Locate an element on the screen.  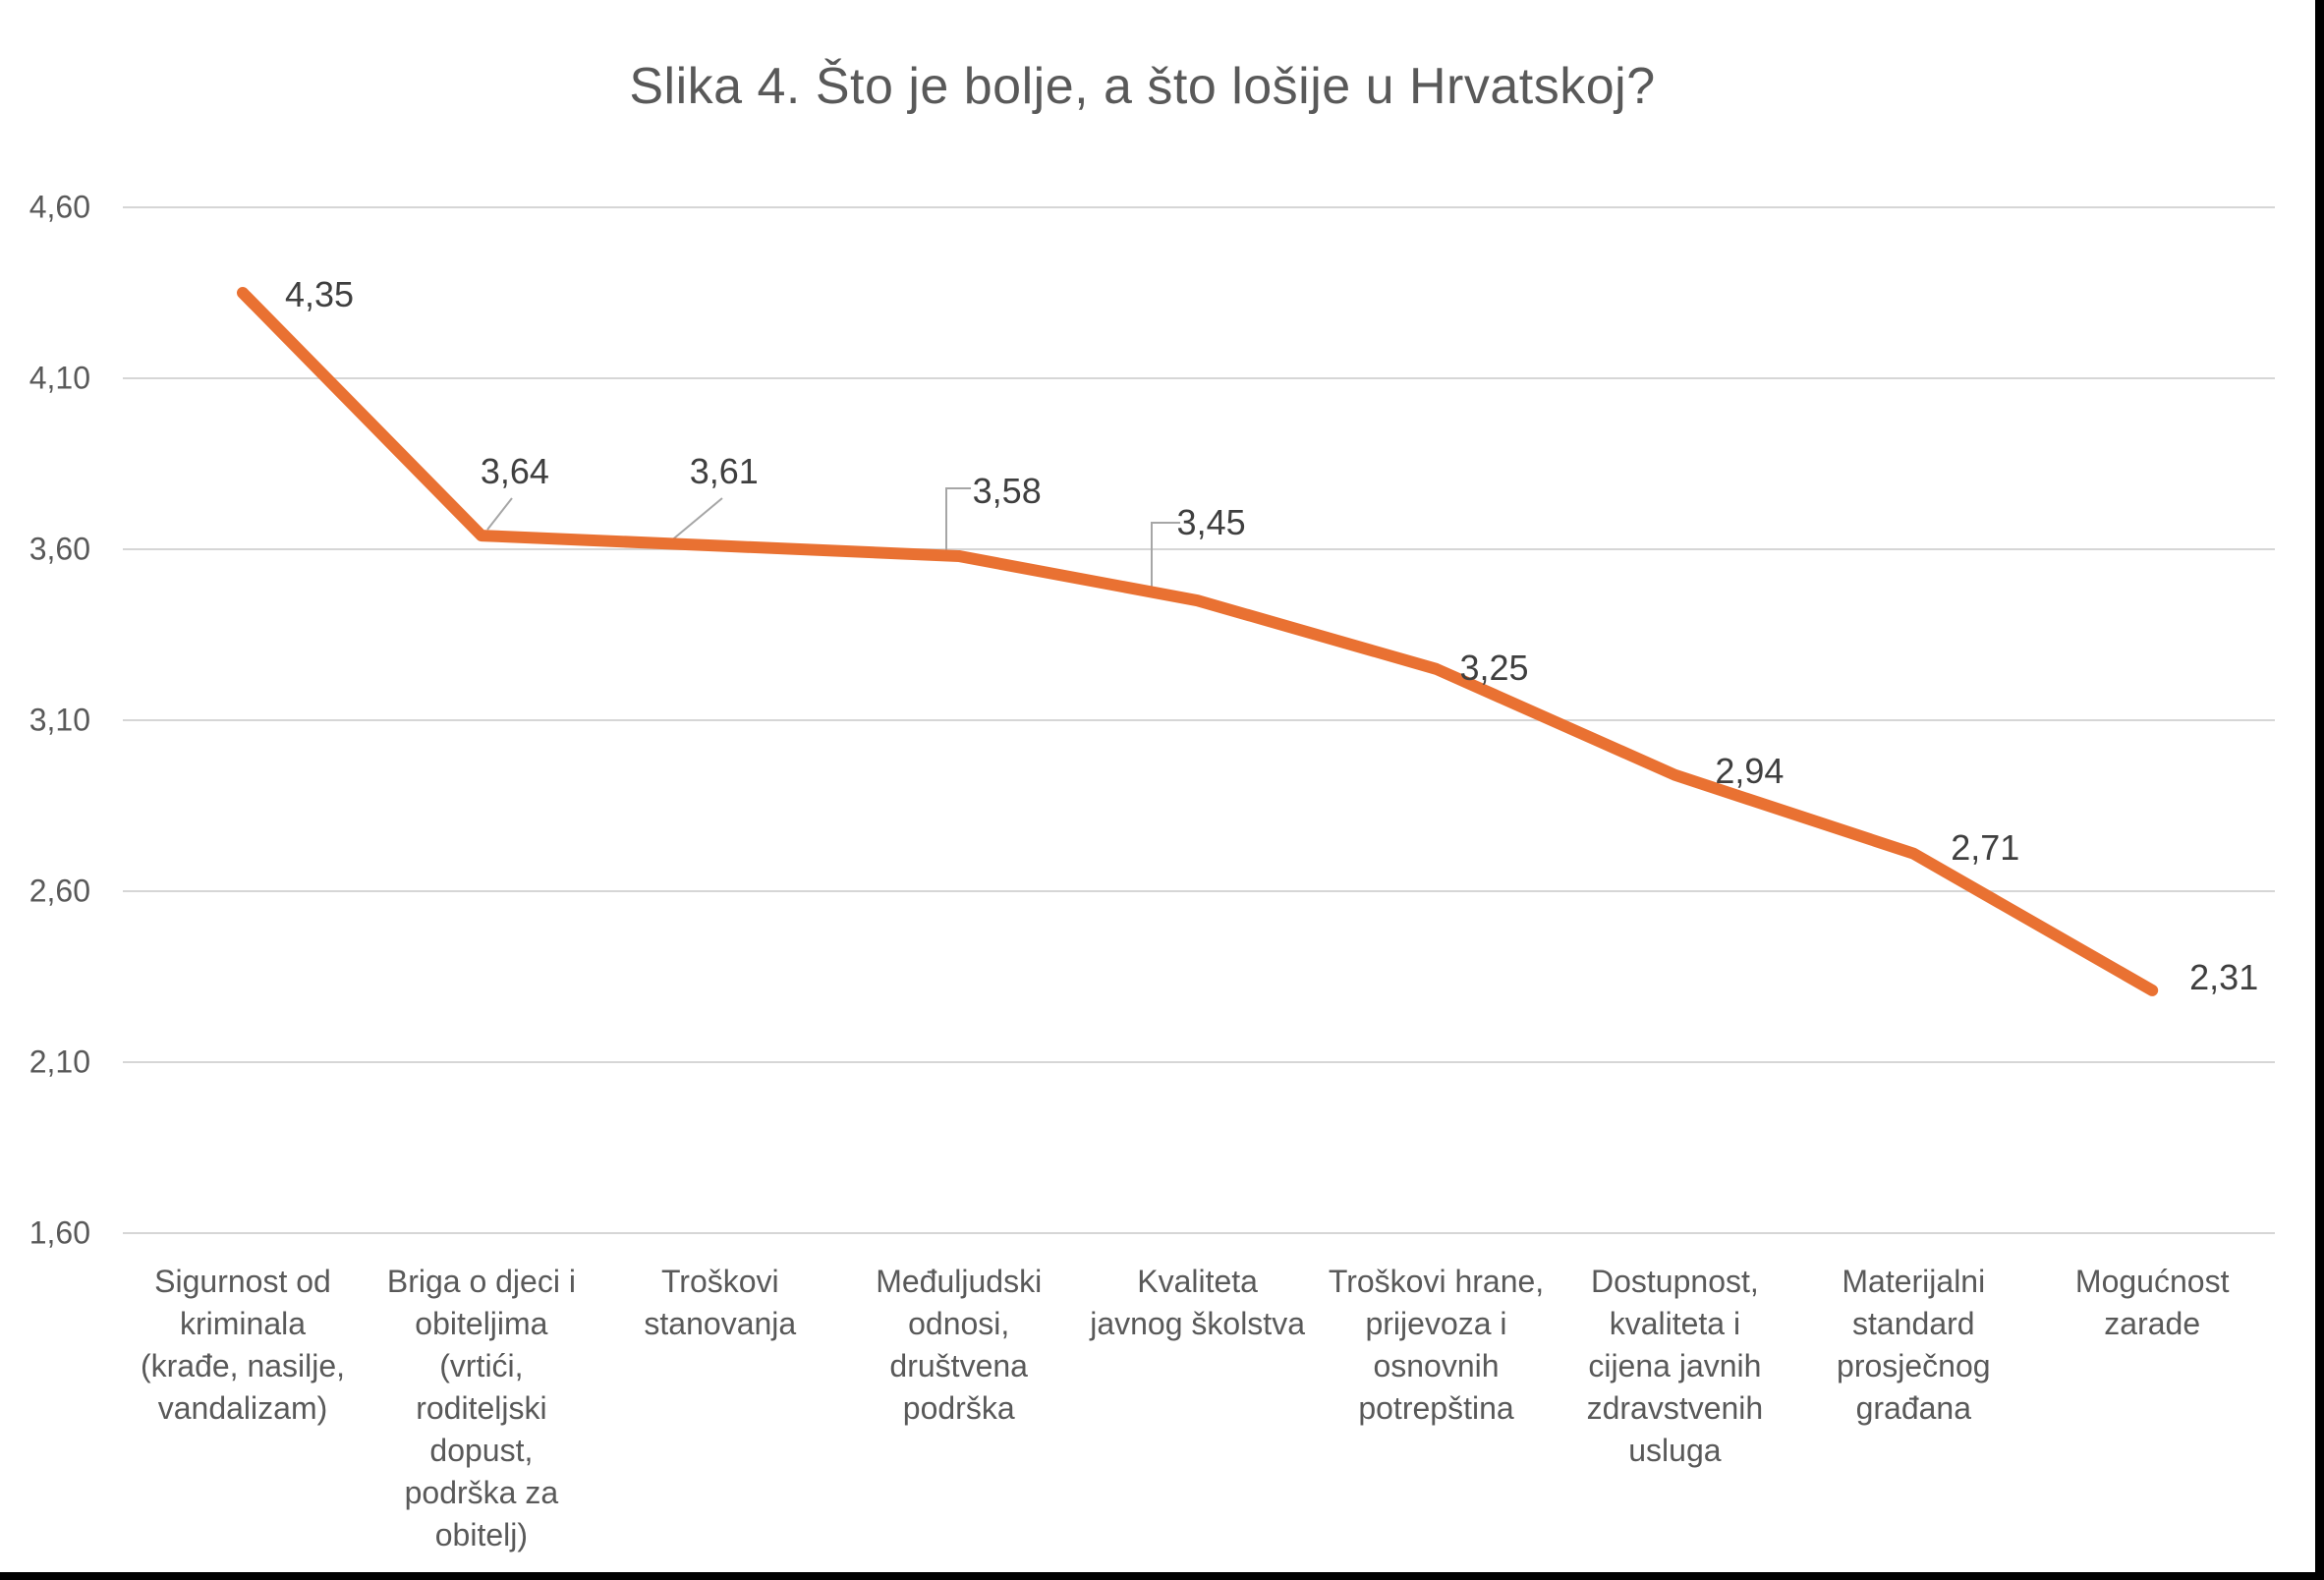
data-label: 3,45 is located at coordinates (1211, 523).